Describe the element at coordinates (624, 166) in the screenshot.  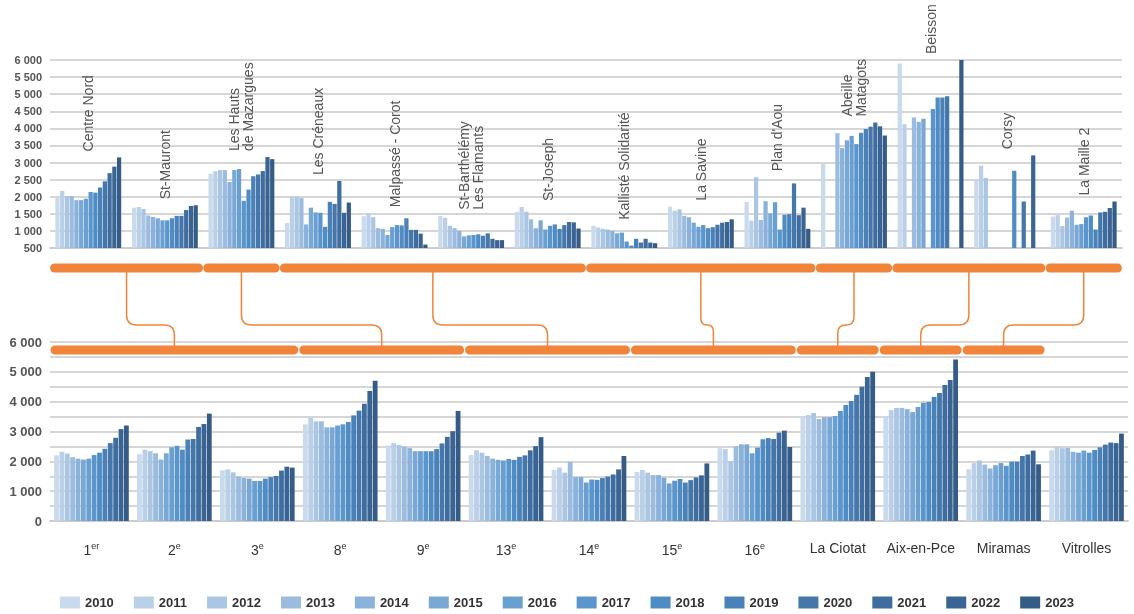
I see `x-tick-label: Kallisté Solidarité` at that location.